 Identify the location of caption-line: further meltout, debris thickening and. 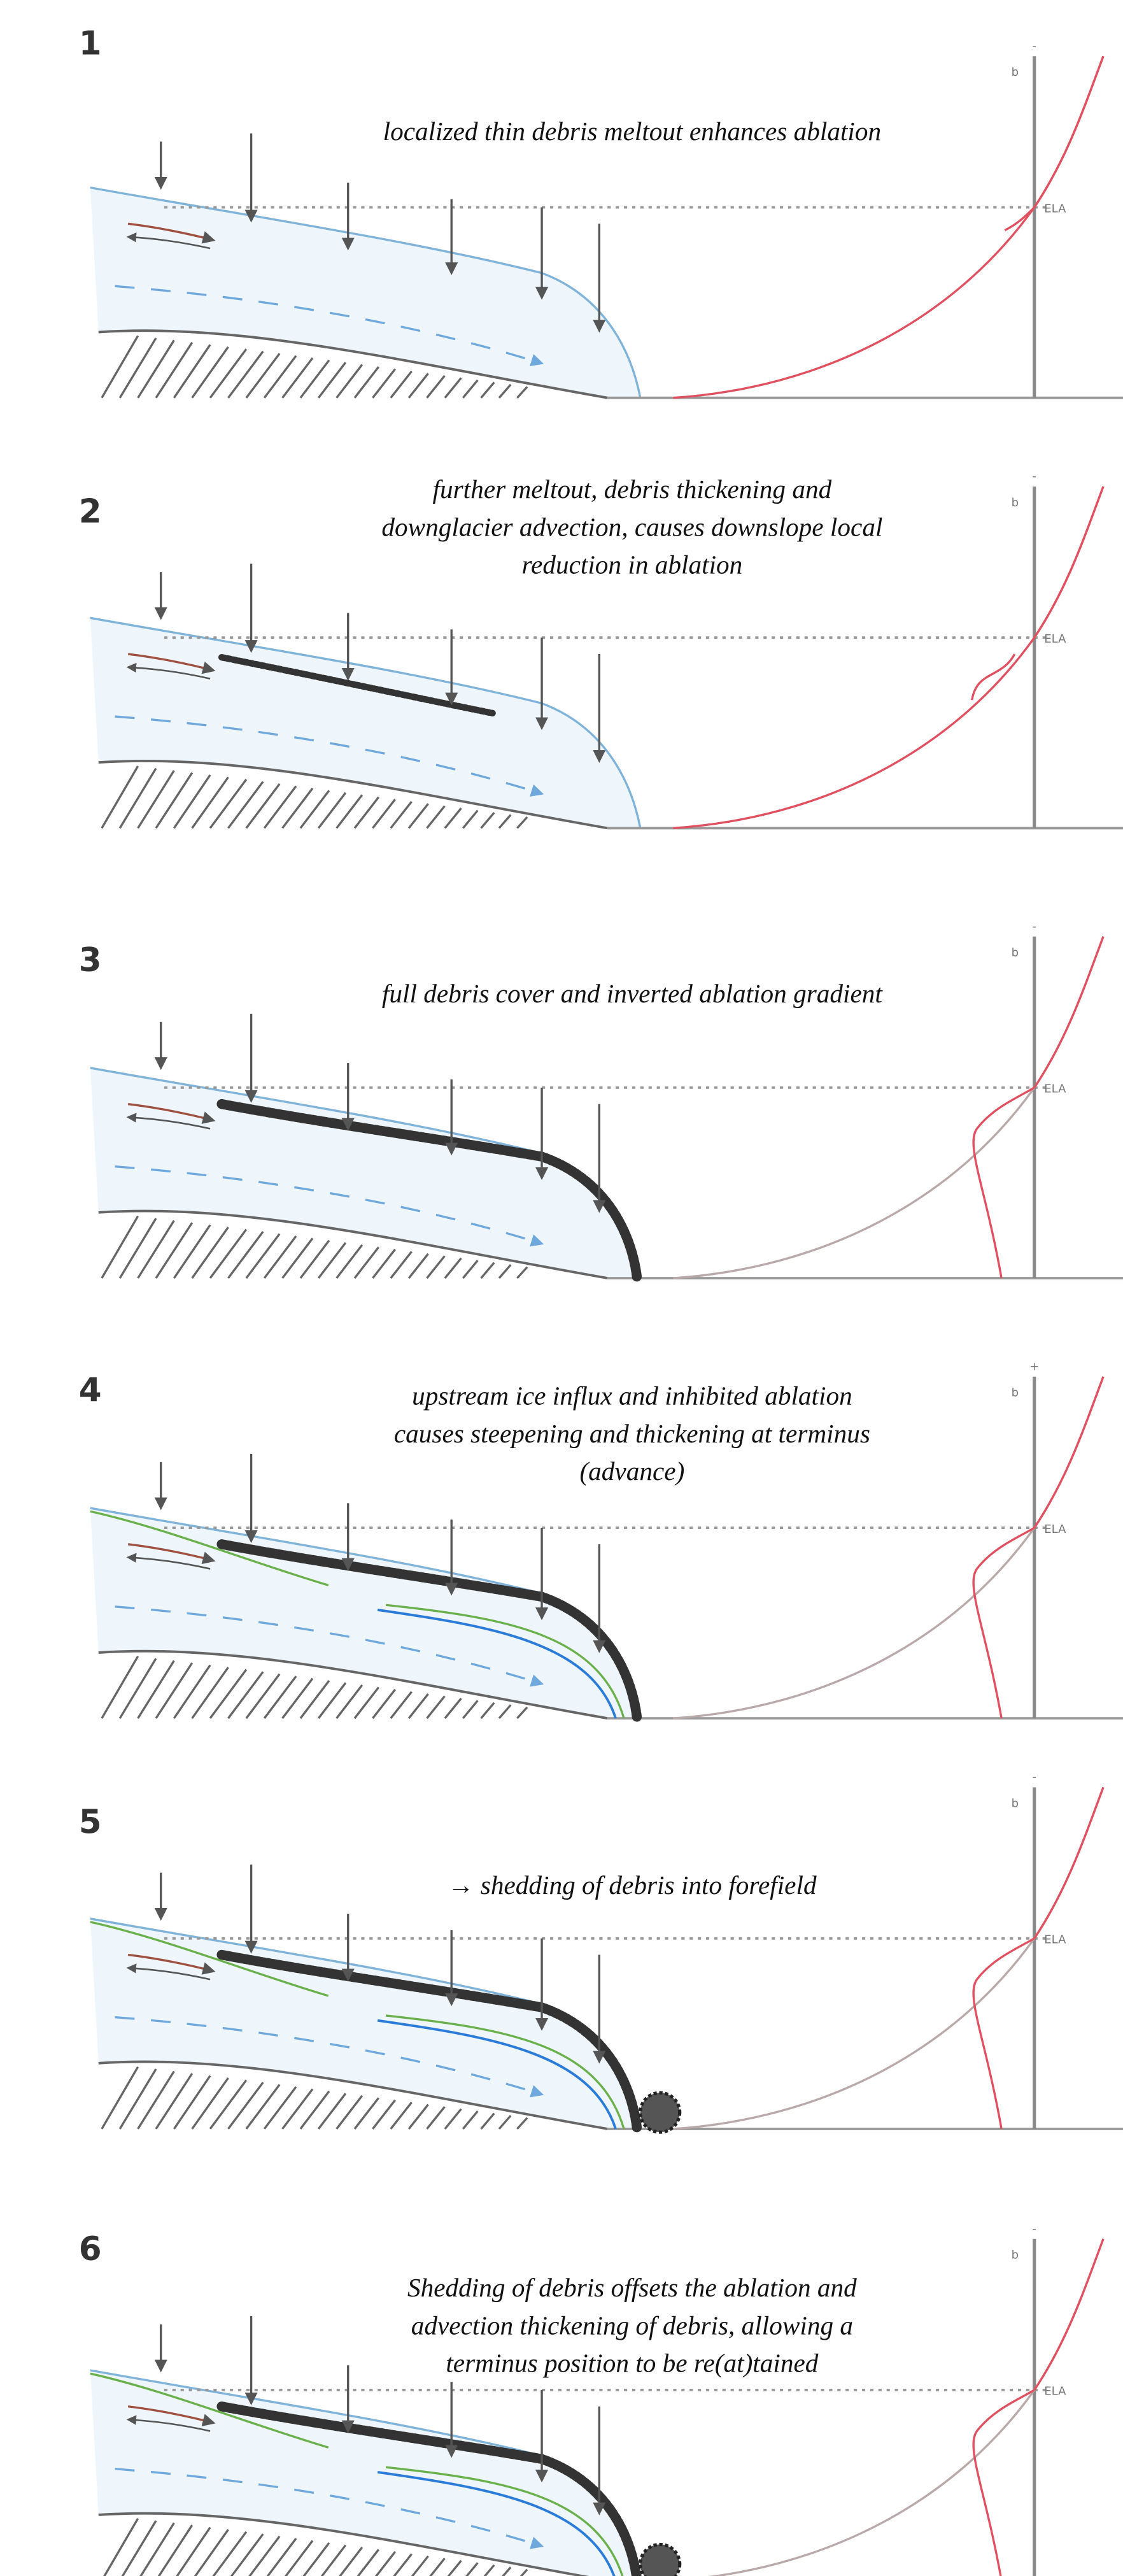
(632, 489).